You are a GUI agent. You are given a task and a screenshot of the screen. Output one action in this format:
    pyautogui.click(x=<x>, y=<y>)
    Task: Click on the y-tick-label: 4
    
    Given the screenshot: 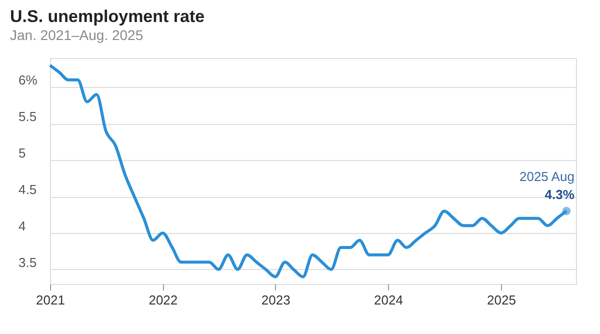 What is the action you would take?
    pyautogui.click(x=22, y=226)
    